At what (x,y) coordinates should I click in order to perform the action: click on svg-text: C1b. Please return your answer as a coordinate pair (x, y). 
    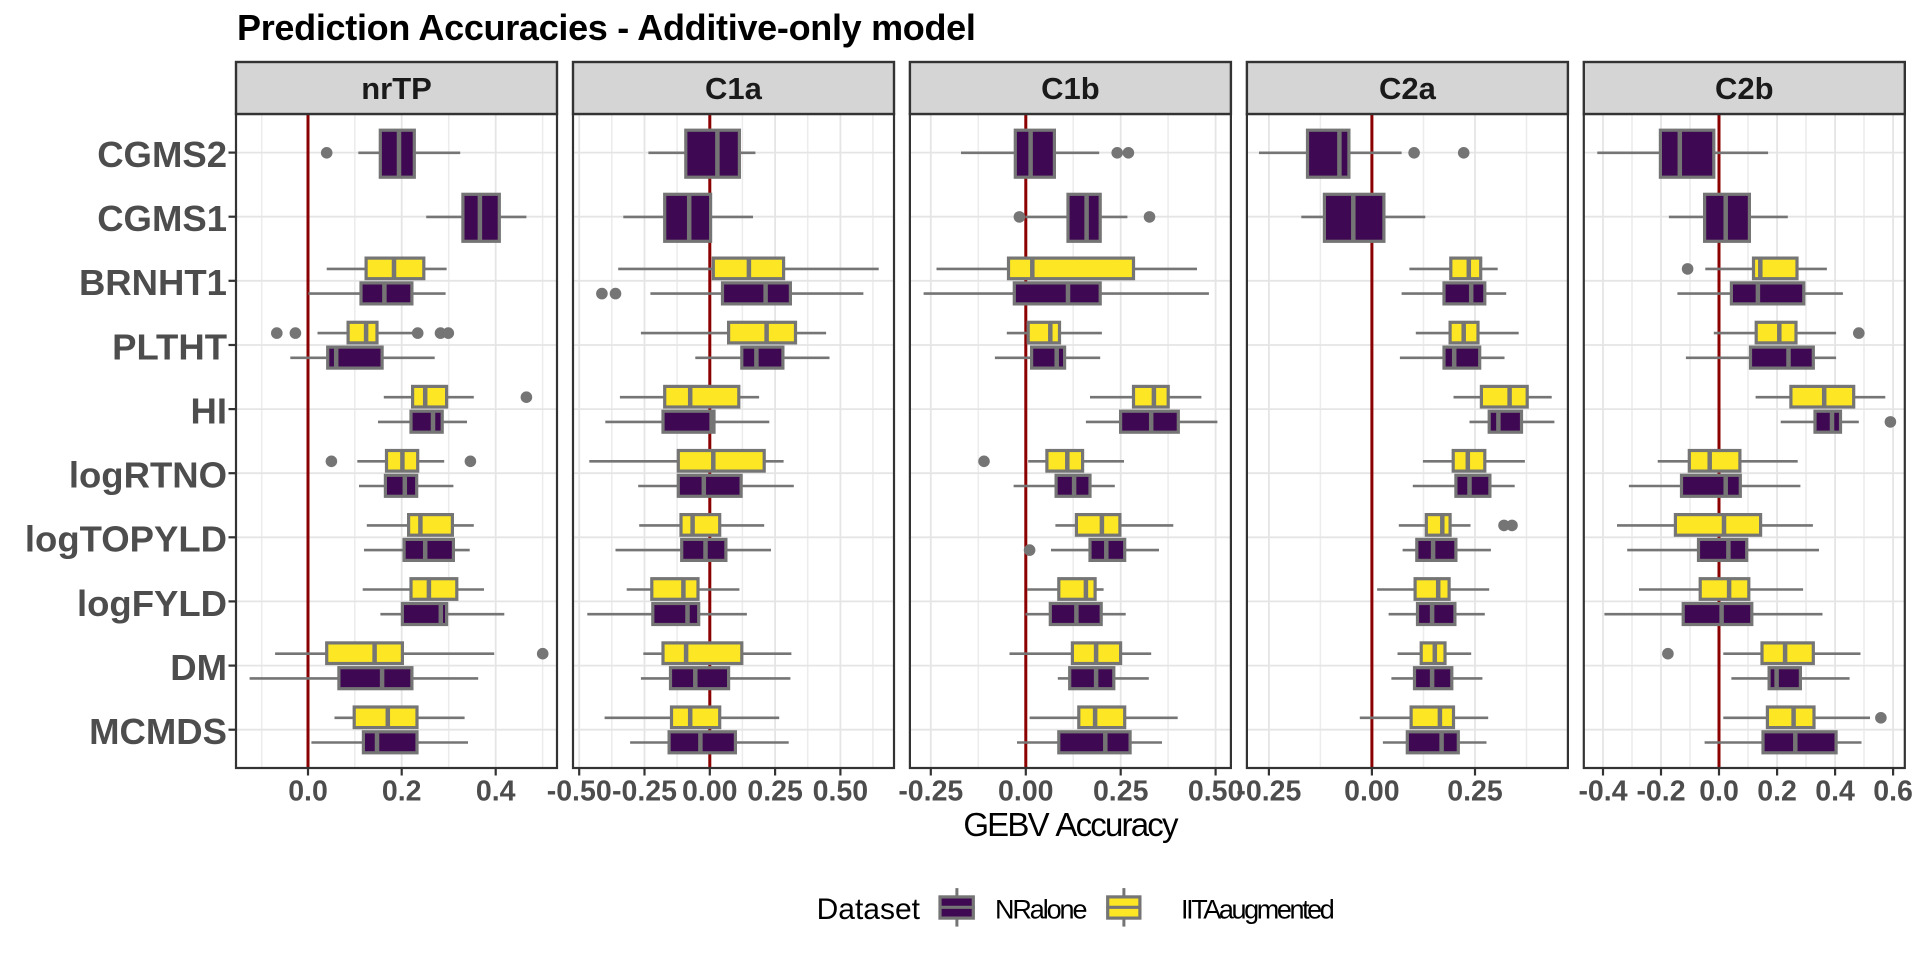
    Looking at the image, I should click on (1070, 88).